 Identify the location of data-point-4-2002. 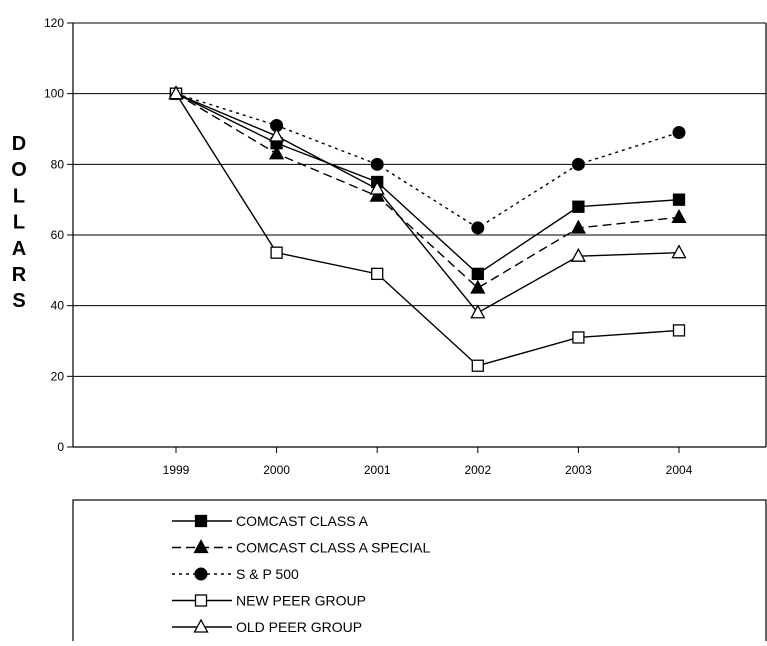
(477, 365).